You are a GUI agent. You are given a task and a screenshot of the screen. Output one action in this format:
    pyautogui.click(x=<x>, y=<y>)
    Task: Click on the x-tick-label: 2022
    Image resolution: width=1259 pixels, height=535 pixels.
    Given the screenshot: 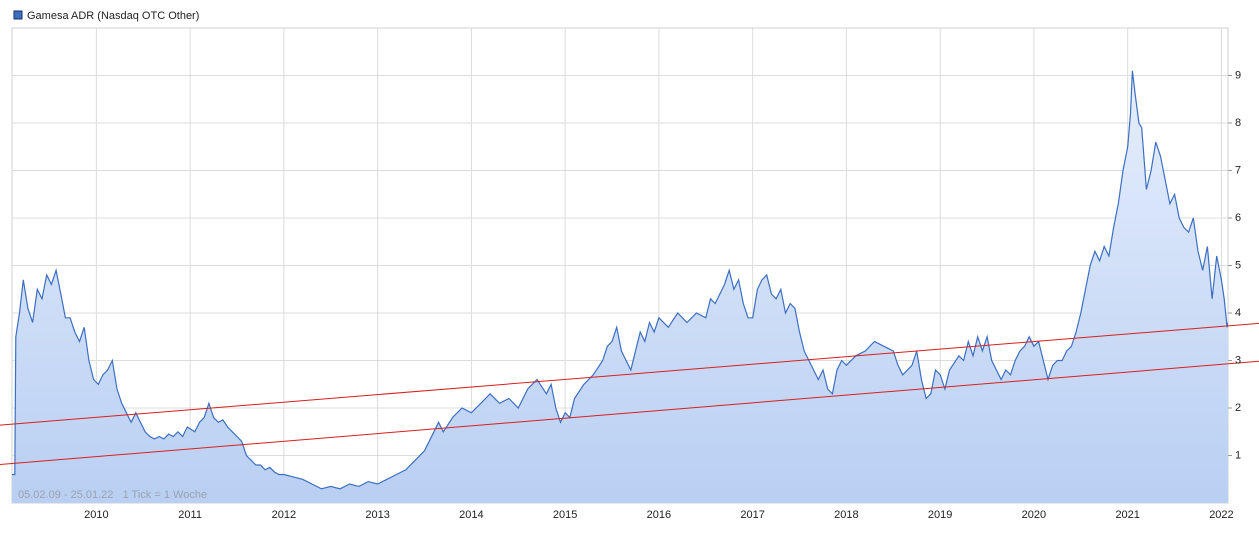 What is the action you would take?
    pyautogui.click(x=1221, y=515)
    